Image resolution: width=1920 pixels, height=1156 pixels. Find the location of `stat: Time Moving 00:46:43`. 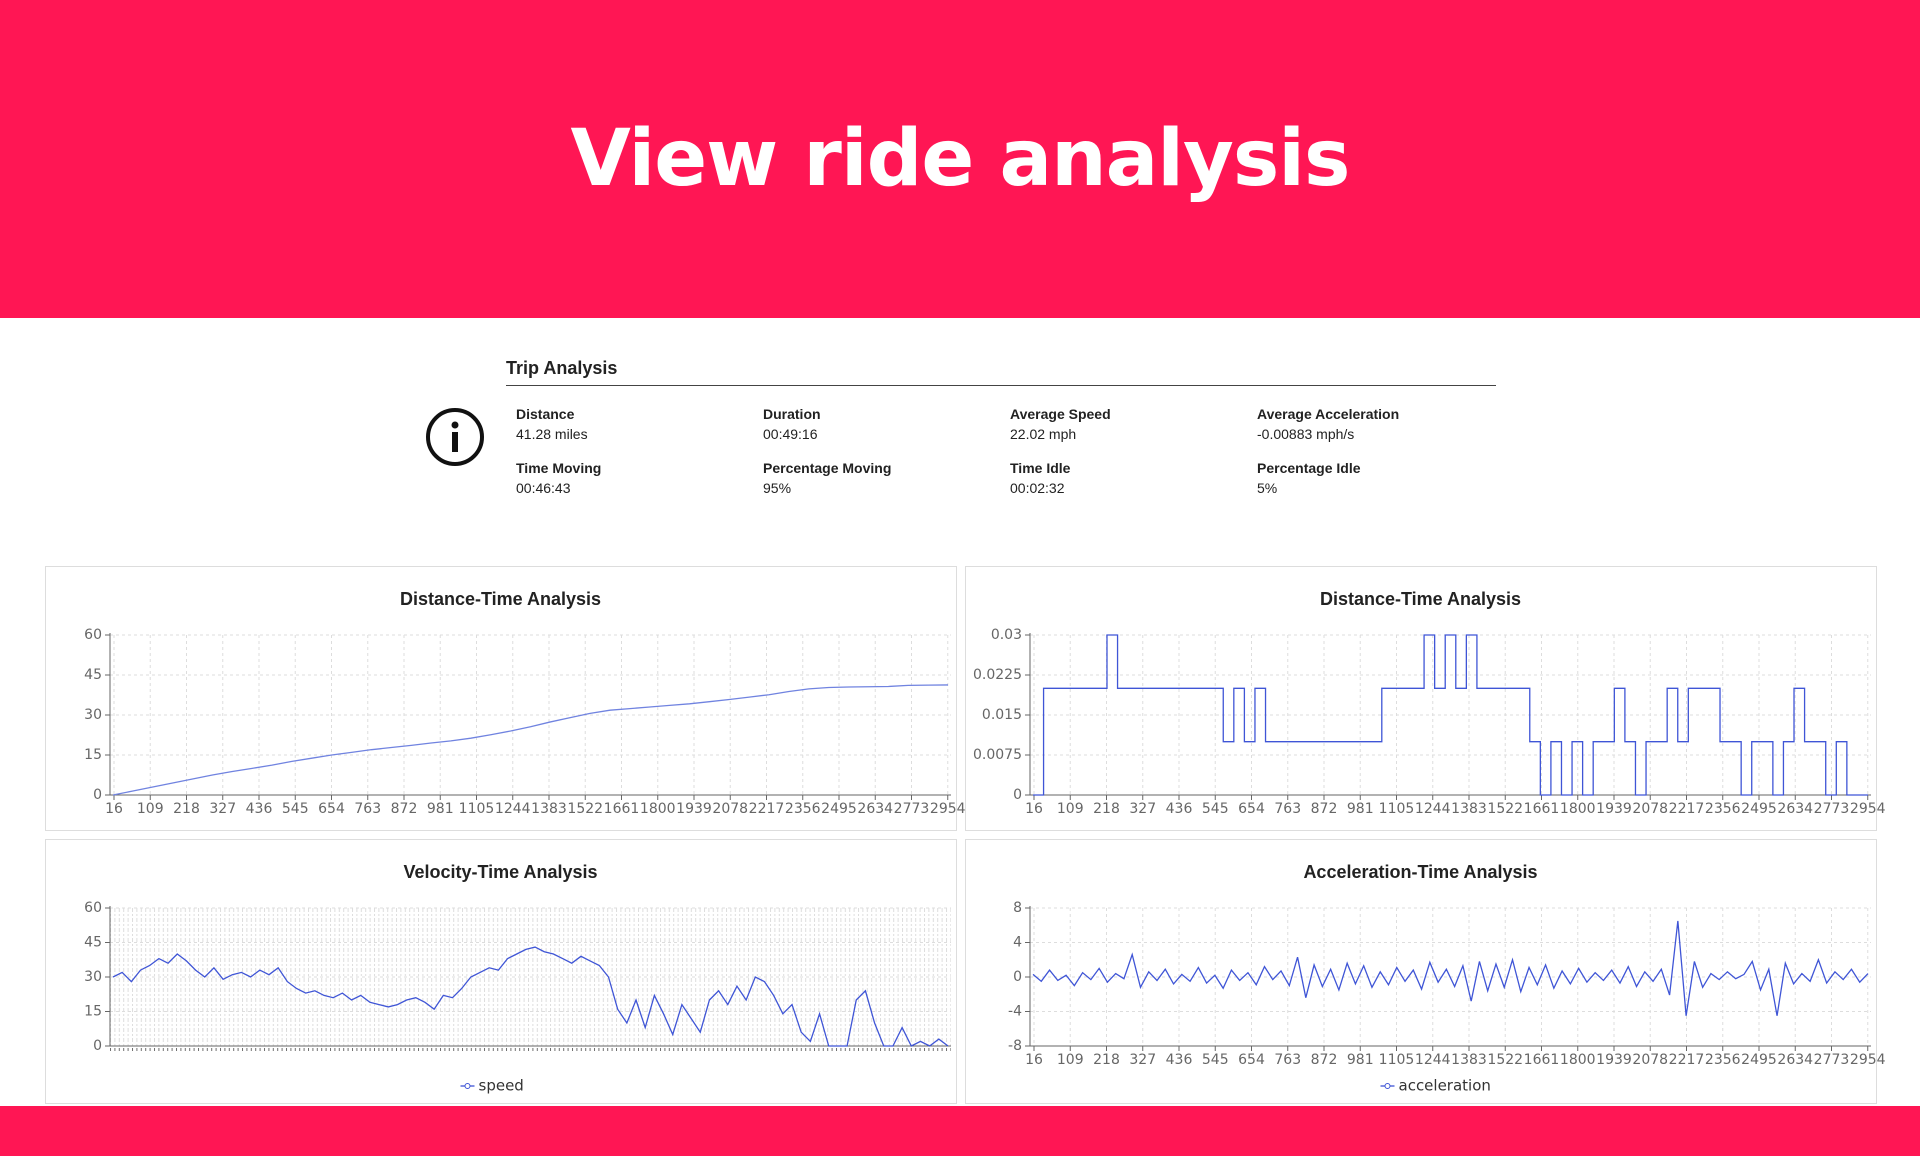

stat: Time Moving 00:46:43 is located at coordinates (639, 478).